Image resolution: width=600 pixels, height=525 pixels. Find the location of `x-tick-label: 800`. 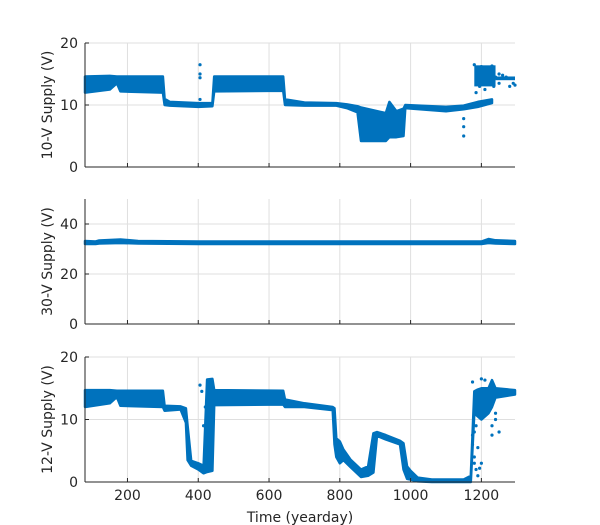

x-tick-label: 800 is located at coordinates (339, 496).